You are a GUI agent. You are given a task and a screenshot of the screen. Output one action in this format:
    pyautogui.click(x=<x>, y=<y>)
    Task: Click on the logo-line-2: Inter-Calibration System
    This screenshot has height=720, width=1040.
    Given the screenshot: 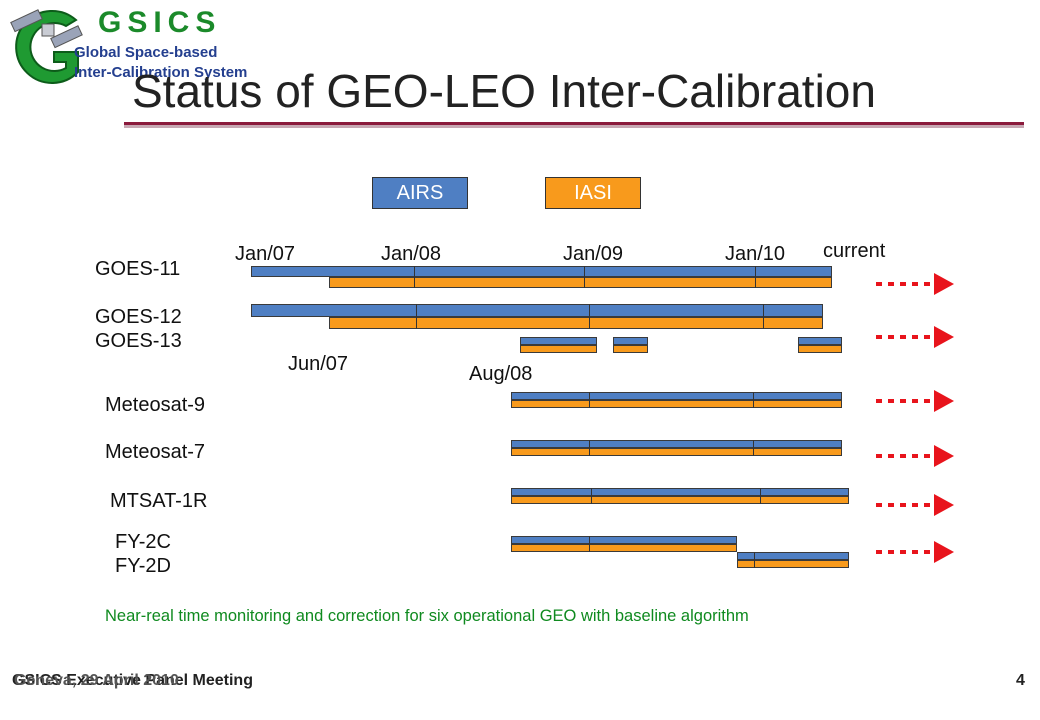 What is the action you would take?
    pyautogui.click(x=161, y=72)
    